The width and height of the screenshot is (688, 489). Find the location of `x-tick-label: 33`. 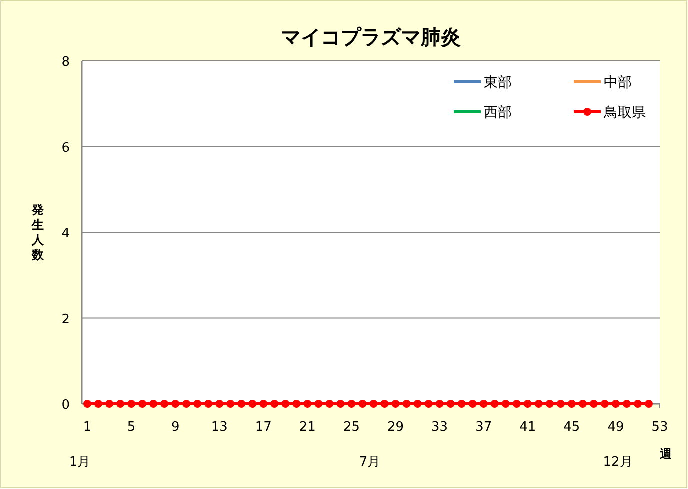

x-tick-label: 33 is located at coordinates (440, 427).